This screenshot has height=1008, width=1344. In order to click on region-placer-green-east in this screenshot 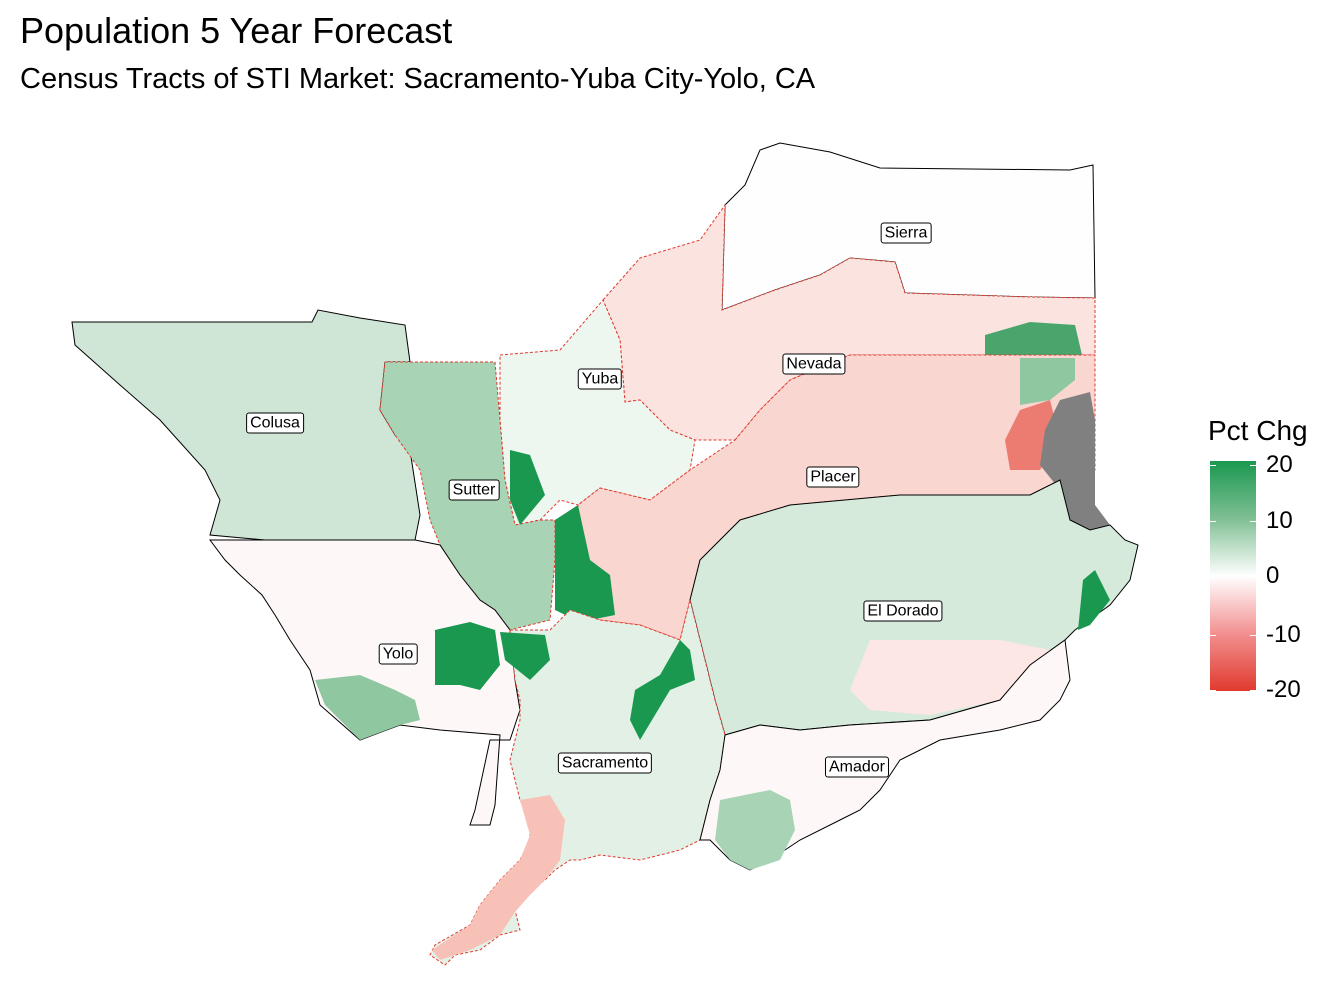, I will do `click(1047, 381)`.